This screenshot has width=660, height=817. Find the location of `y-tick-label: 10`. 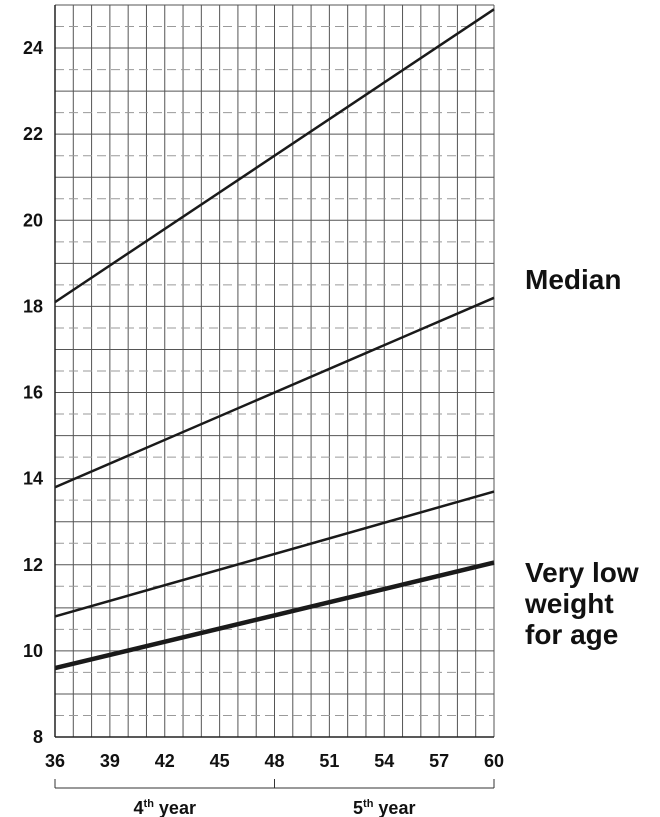

y-tick-label: 10 is located at coordinates (33, 651).